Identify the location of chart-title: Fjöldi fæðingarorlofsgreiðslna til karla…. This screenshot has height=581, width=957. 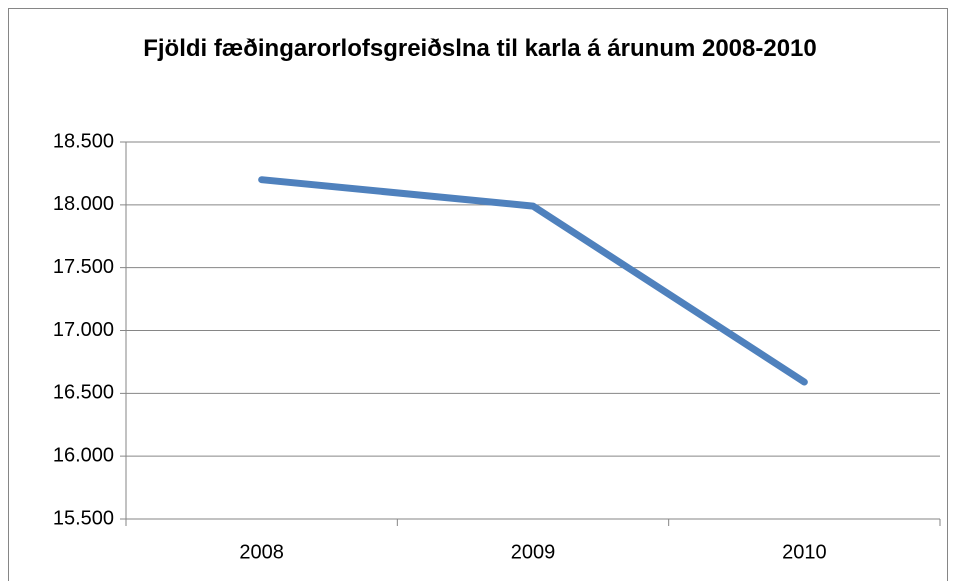
(480, 48).